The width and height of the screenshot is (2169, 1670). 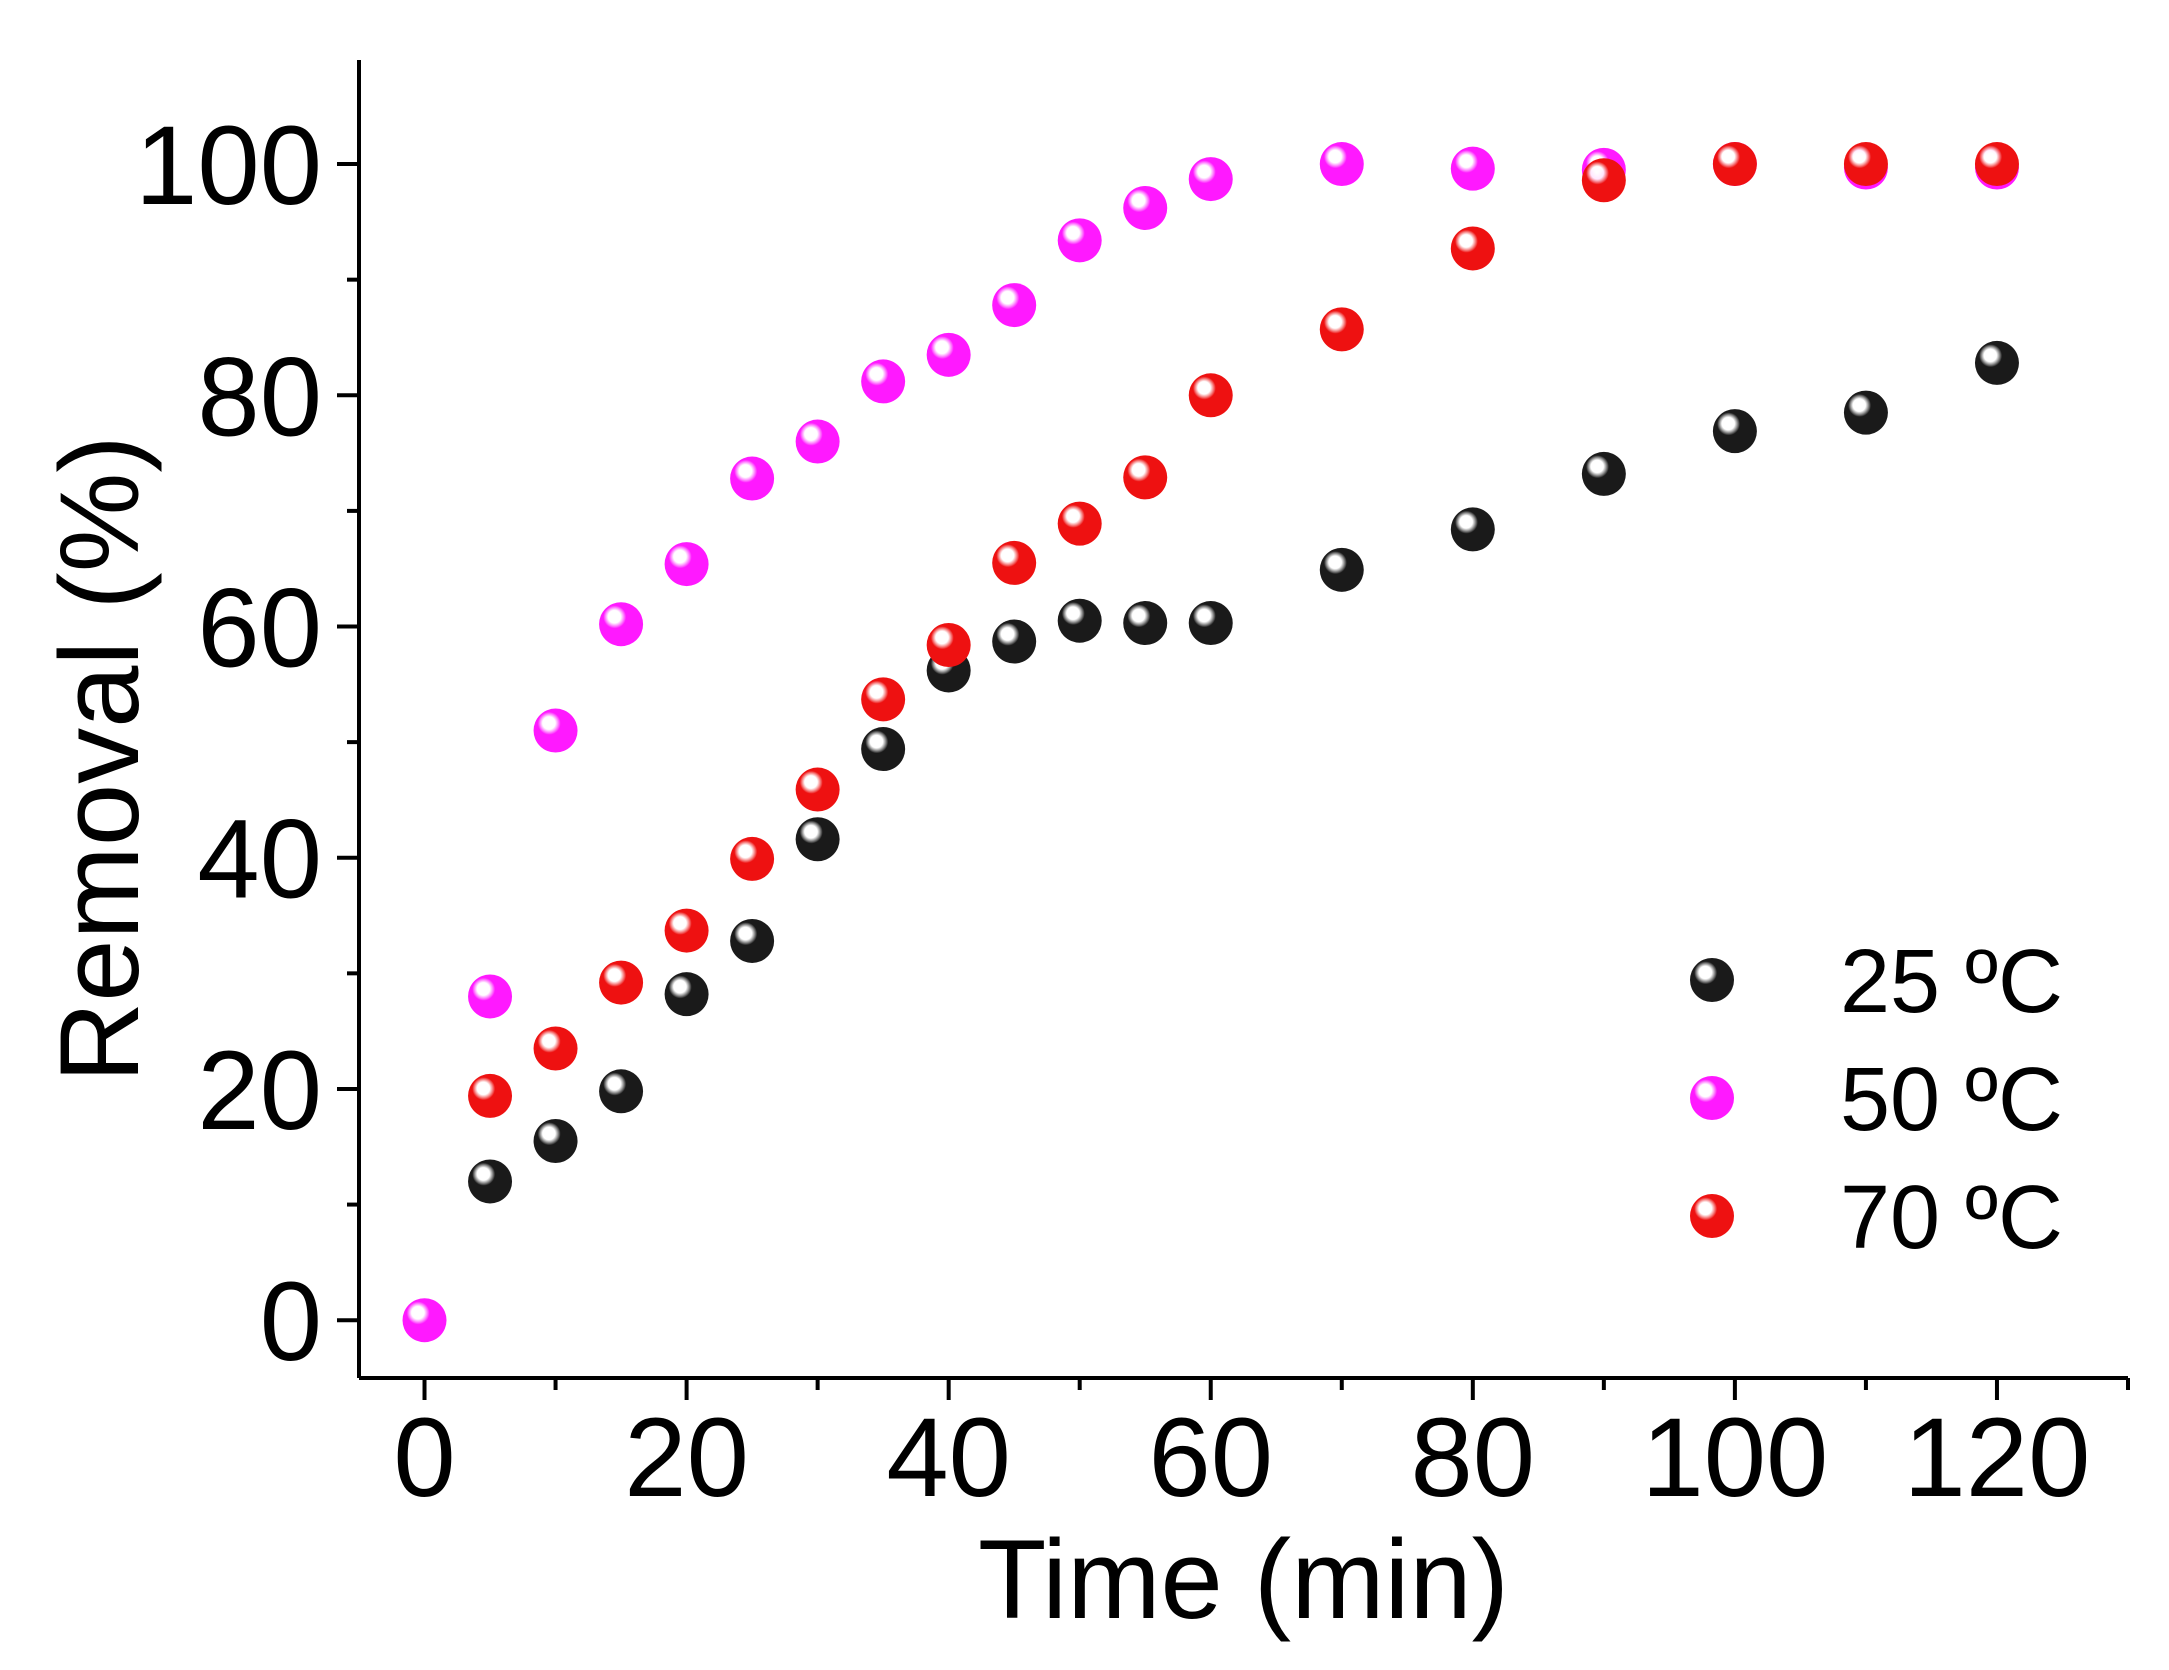 I want to click on y-tick-label: 80, so click(x=259, y=396).